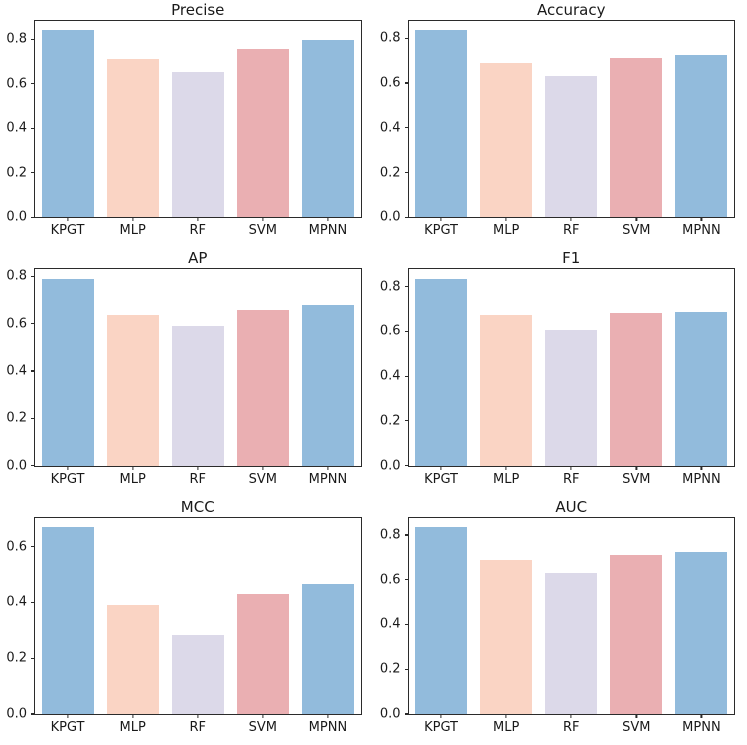 The image size is (747, 745). What do you see at coordinates (557, 128) in the screenshot?
I see `plot-area-accuracy: 0.0 0.2 0.4 0.6 0.8 KPGT MLP RF SVM MPNN` at bounding box center [557, 128].